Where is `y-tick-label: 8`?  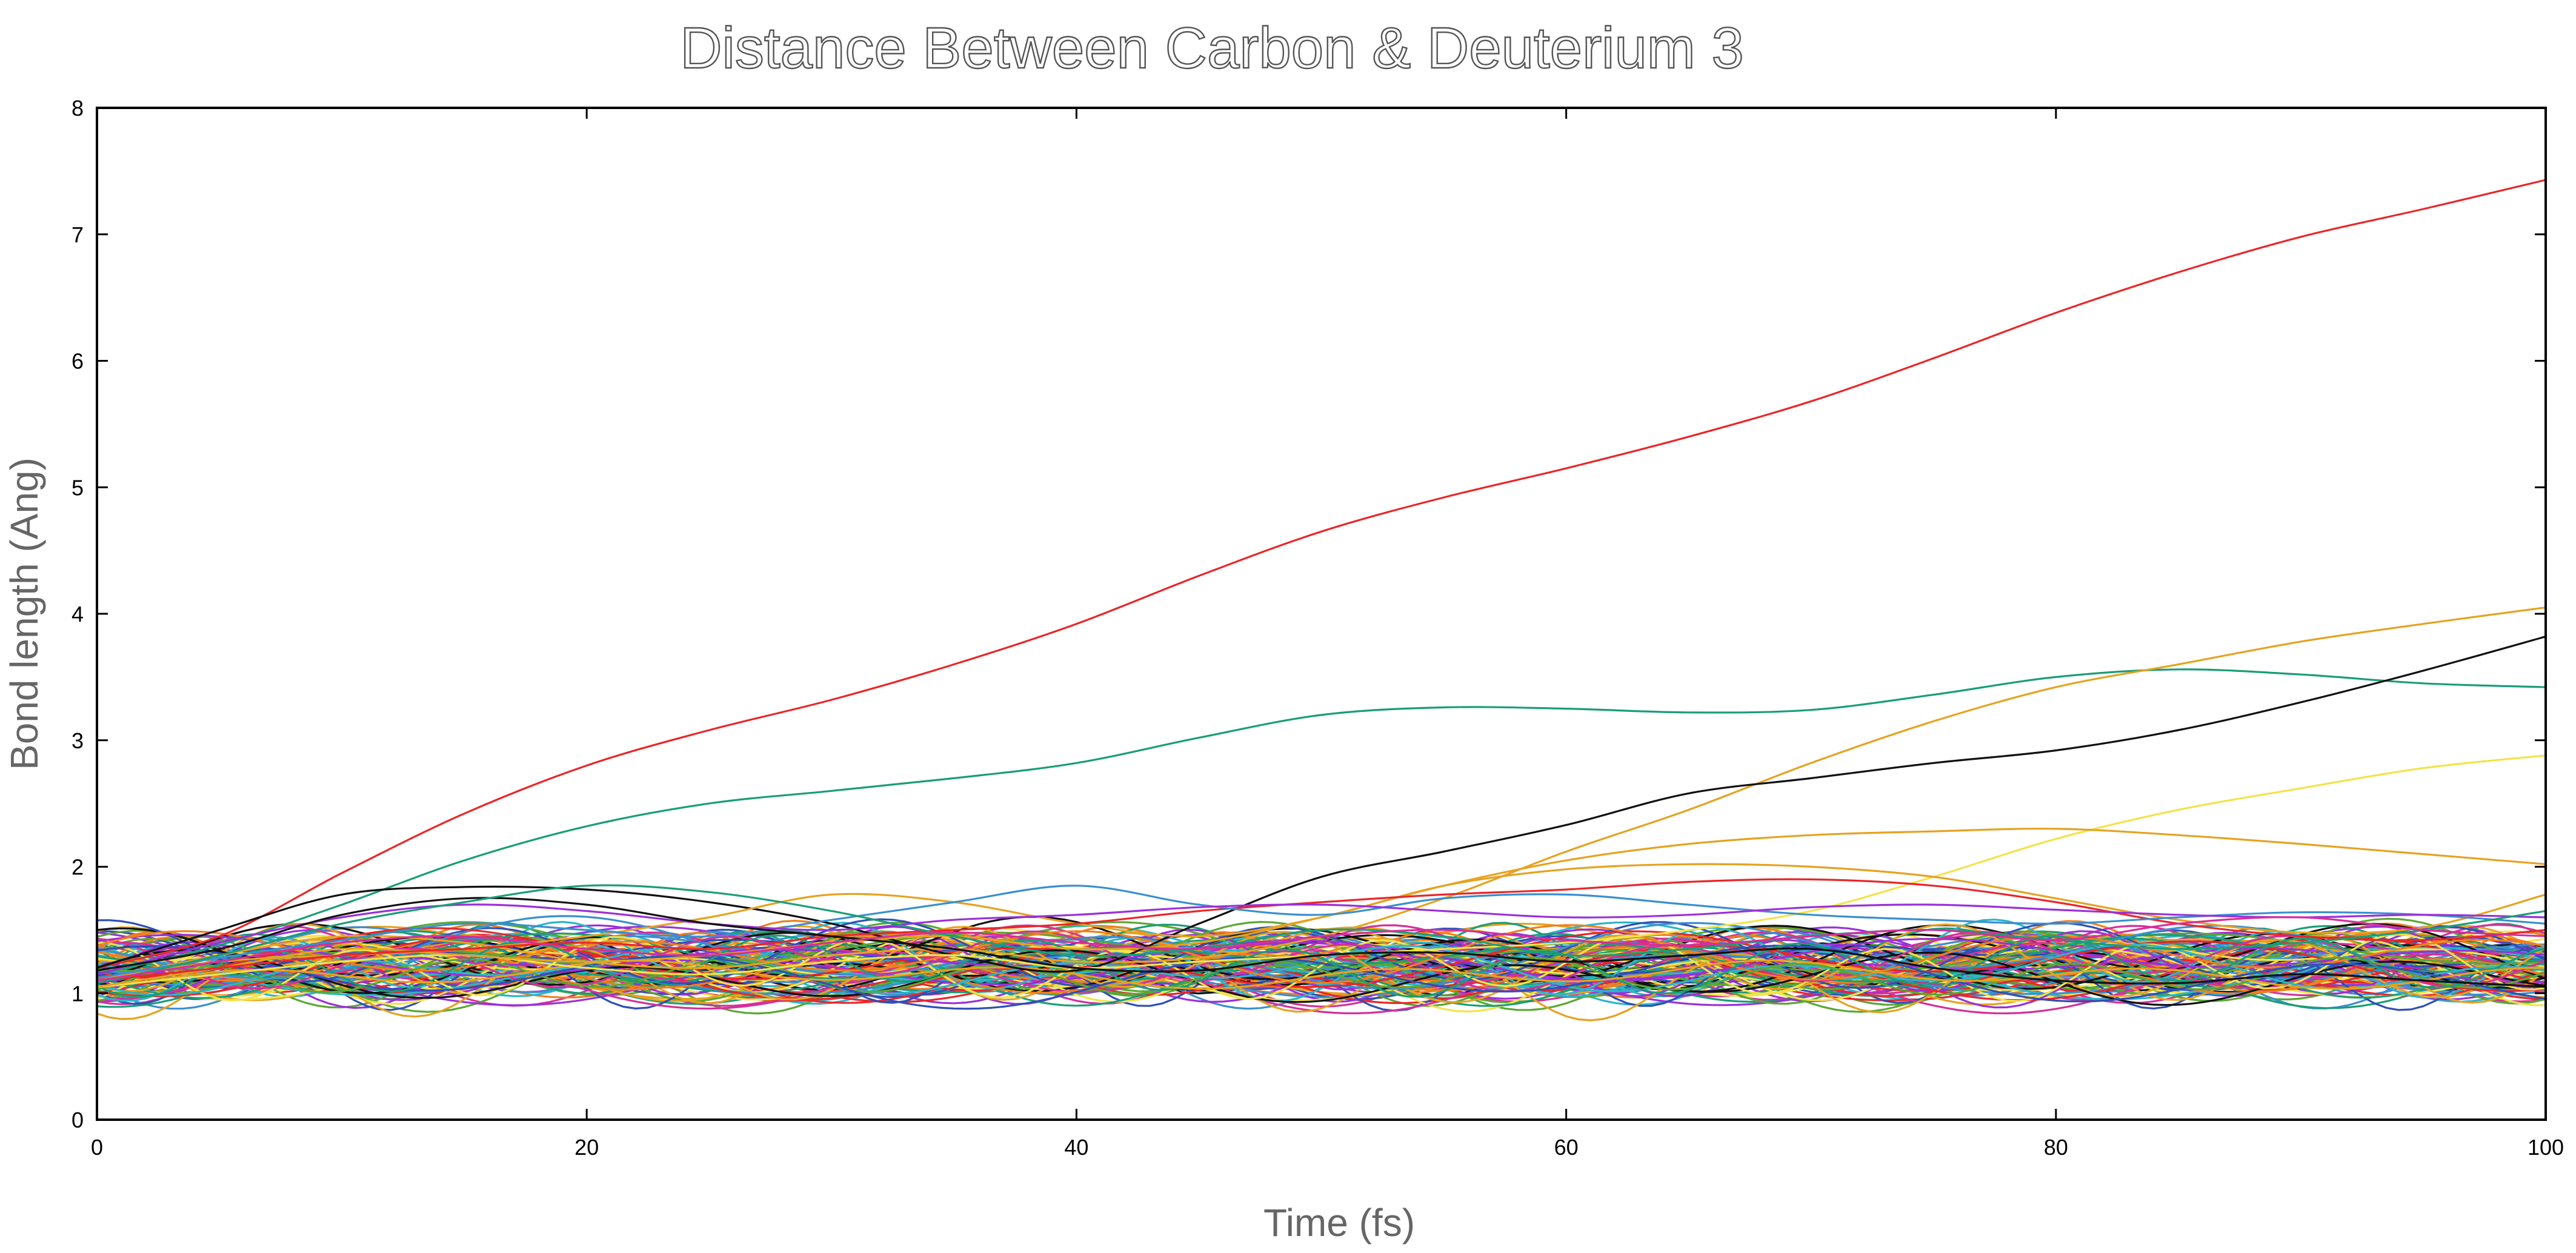 y-tick-label: 8 is located at coordinates (78, 108).